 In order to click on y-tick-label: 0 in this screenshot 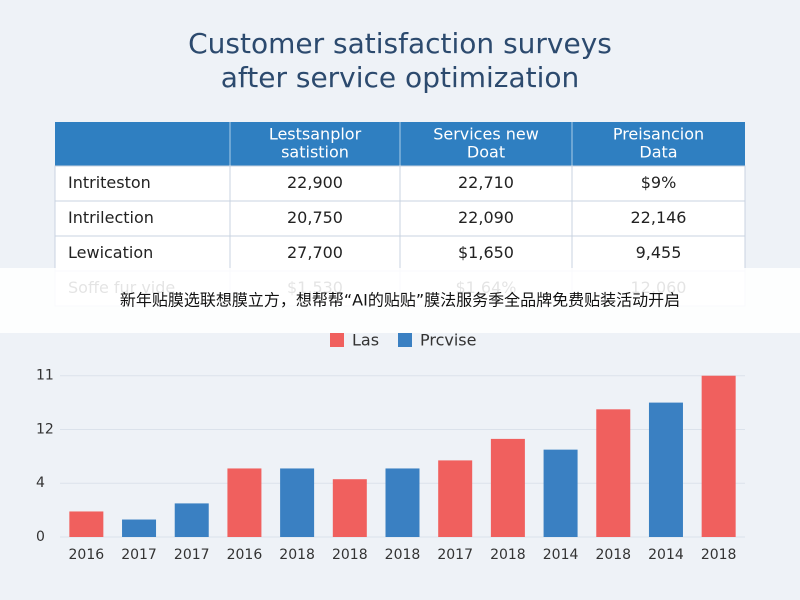, I will do `click(40, 537)`.